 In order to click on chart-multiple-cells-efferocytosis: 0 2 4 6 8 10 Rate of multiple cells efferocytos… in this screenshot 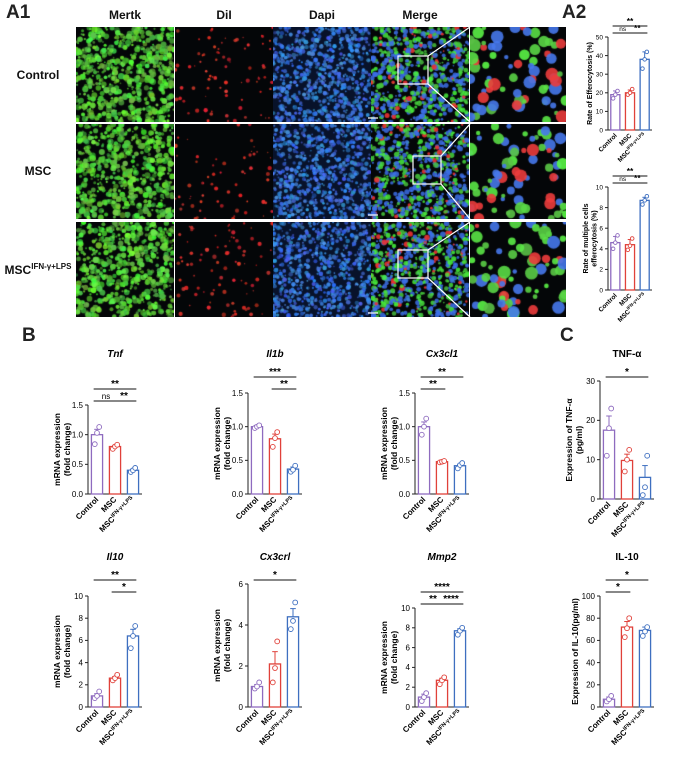, I will do `click(617, 245)`.